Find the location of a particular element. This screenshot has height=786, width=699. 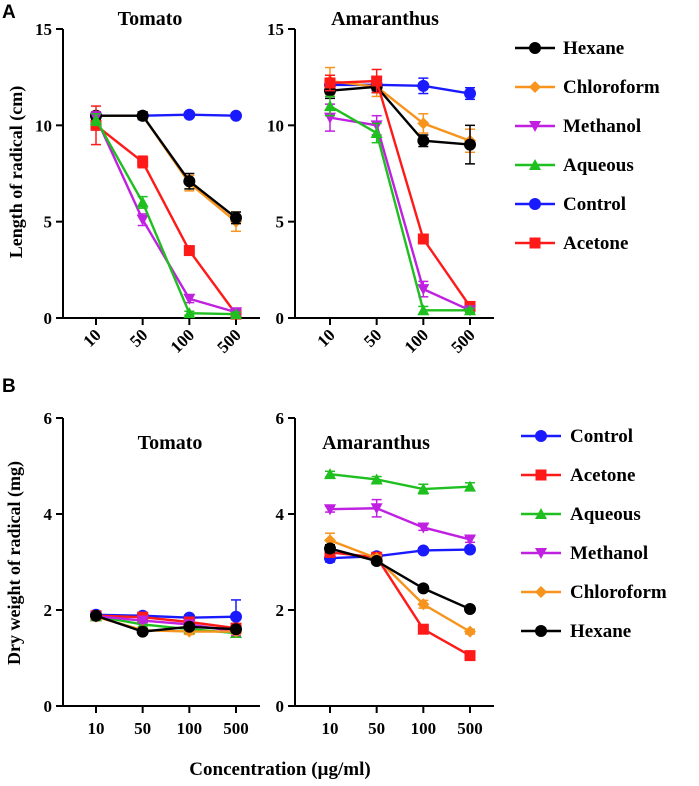

series-1-aqueous is located at coordinates (400, 205).